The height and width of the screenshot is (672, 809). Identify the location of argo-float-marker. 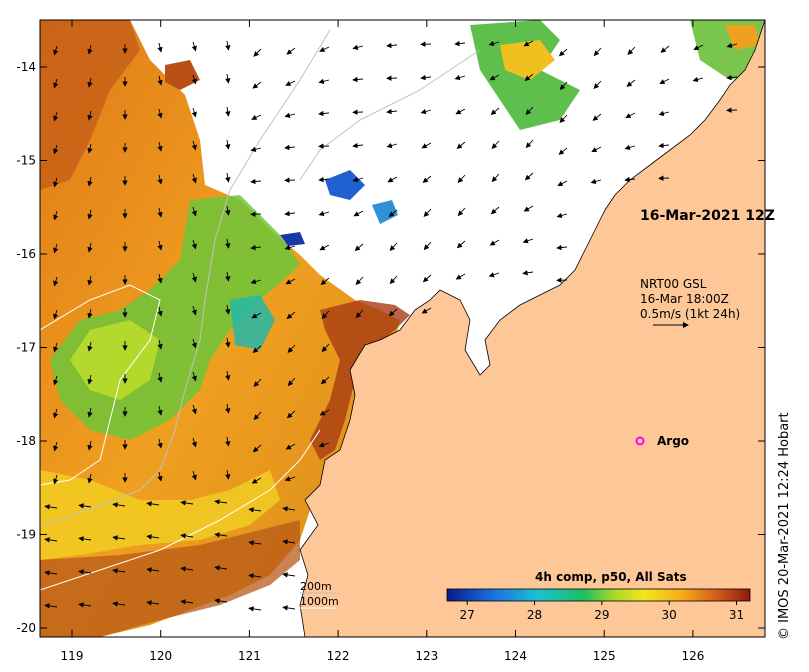
(640, 441).